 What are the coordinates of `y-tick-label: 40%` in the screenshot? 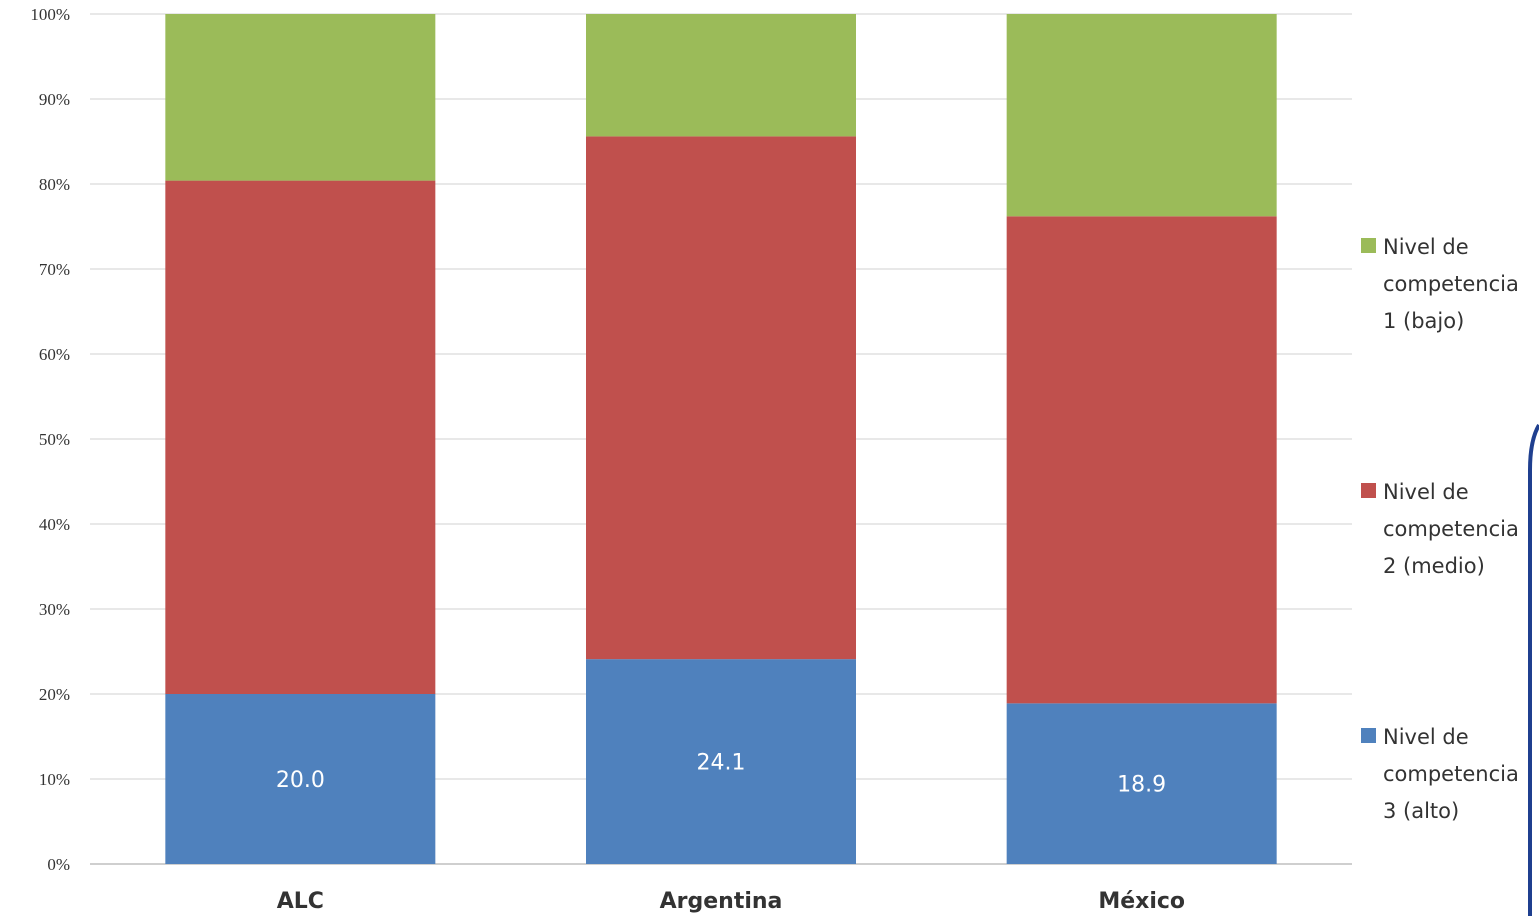 It's located at (54, 524).